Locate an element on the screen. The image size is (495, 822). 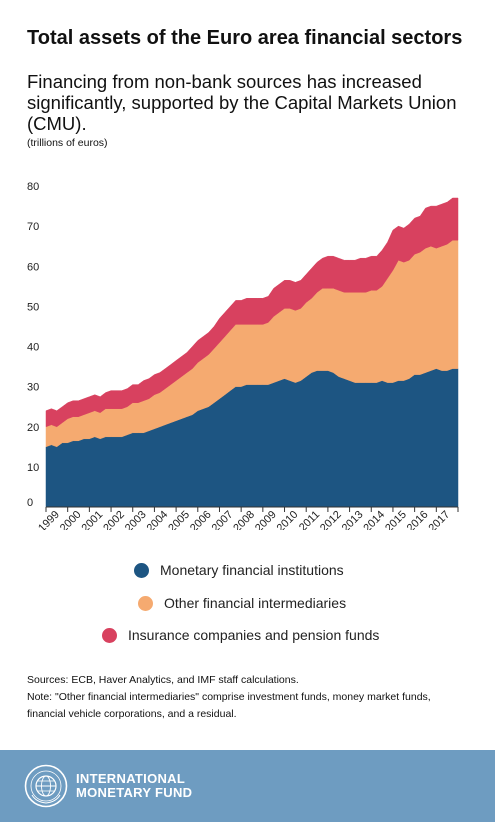
legend-item-mfi: Monetary financial institutions is located at coordinates (239, 570).